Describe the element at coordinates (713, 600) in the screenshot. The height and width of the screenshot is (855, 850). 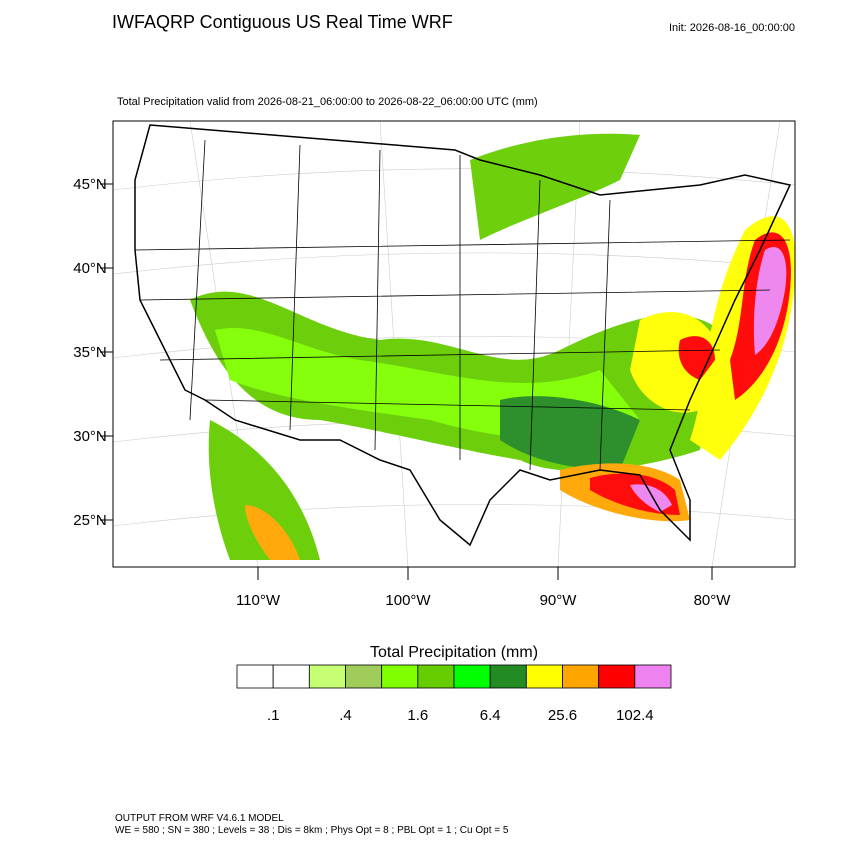
I see `lon-label: 80°W` at that location.